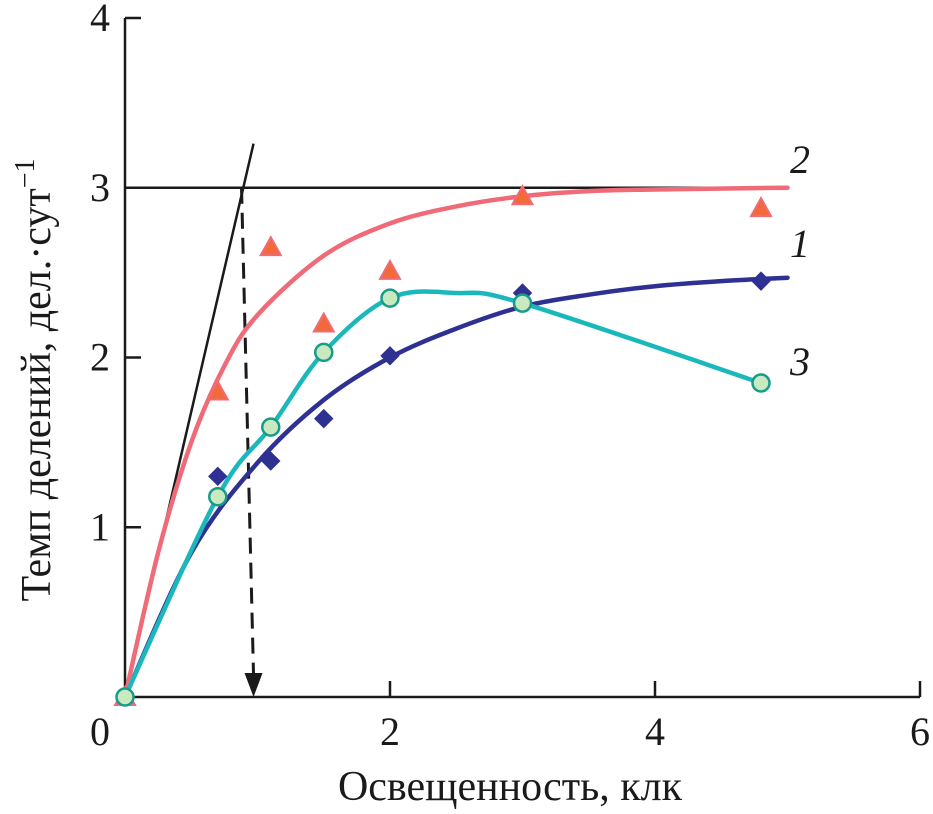 This screenshot has height=814, width=933. Describe the element at coordinates (100, 20) in the screenshot. I see `y-tick-label: 4` at that location.